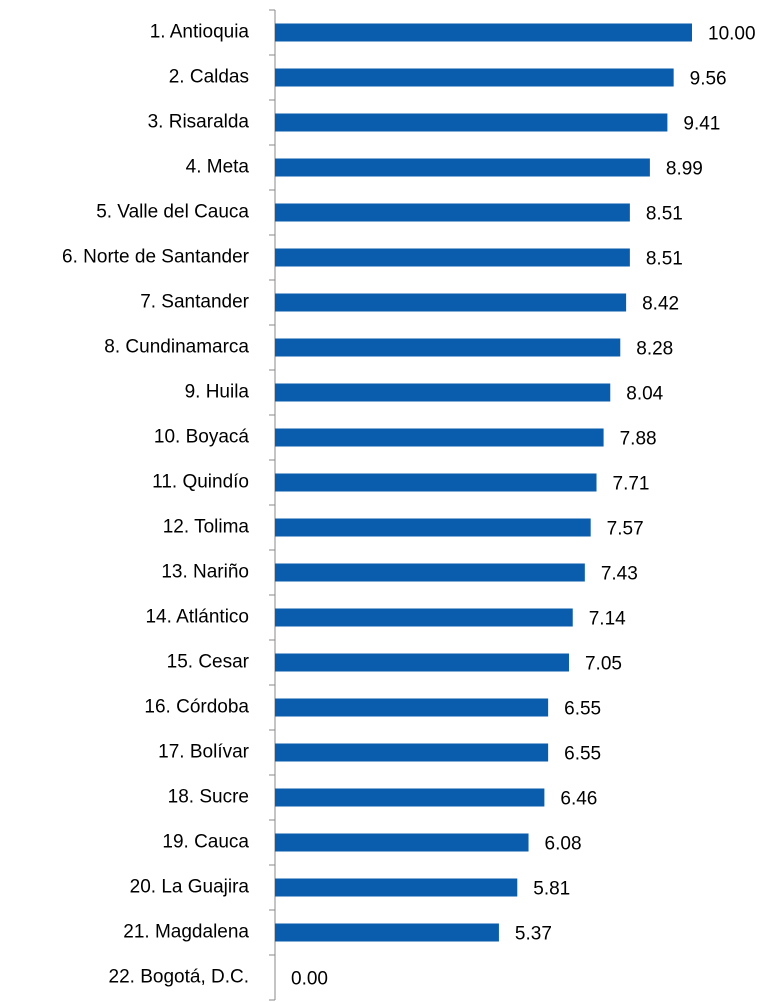 This screenshot has height=1002, width=773. Describe the element at coordinates (551, 889) in the screenshot. I see `value-label: 5.81` at that location.